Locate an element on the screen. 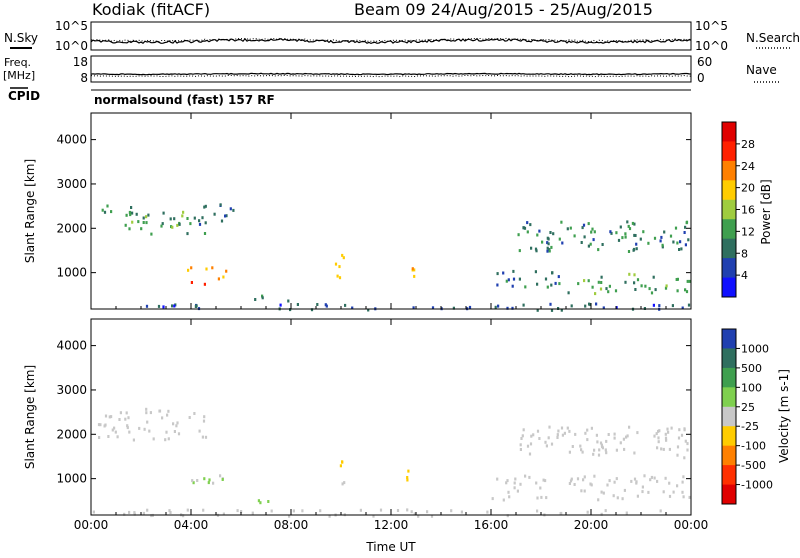 The height and width of the screenshot is (558, 800). nave-trace is located at coordinates (391, 76).